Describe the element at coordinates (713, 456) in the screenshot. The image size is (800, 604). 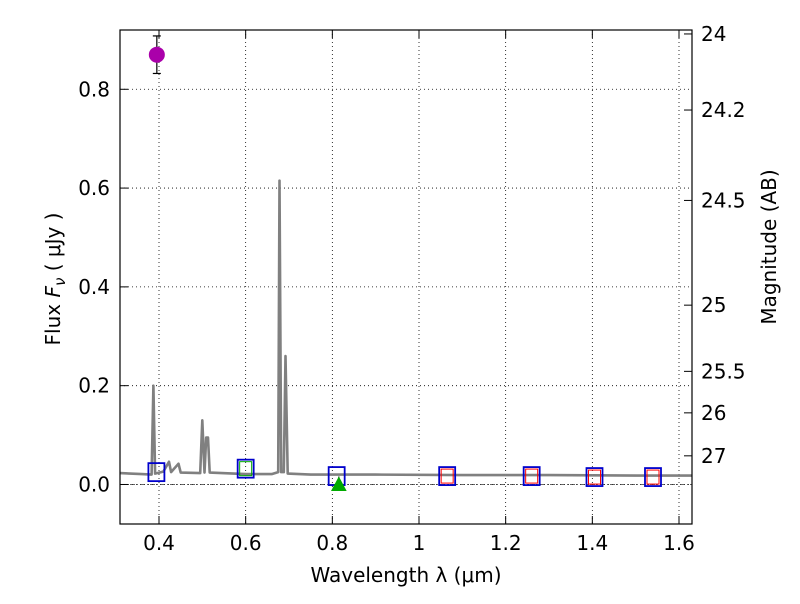
I see `magnitude-tick-label: 27` at that location.